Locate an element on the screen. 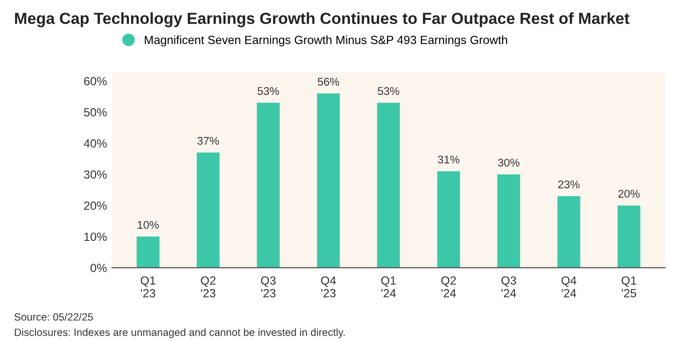  data-label: 20% is located at coordinates (629, 194).